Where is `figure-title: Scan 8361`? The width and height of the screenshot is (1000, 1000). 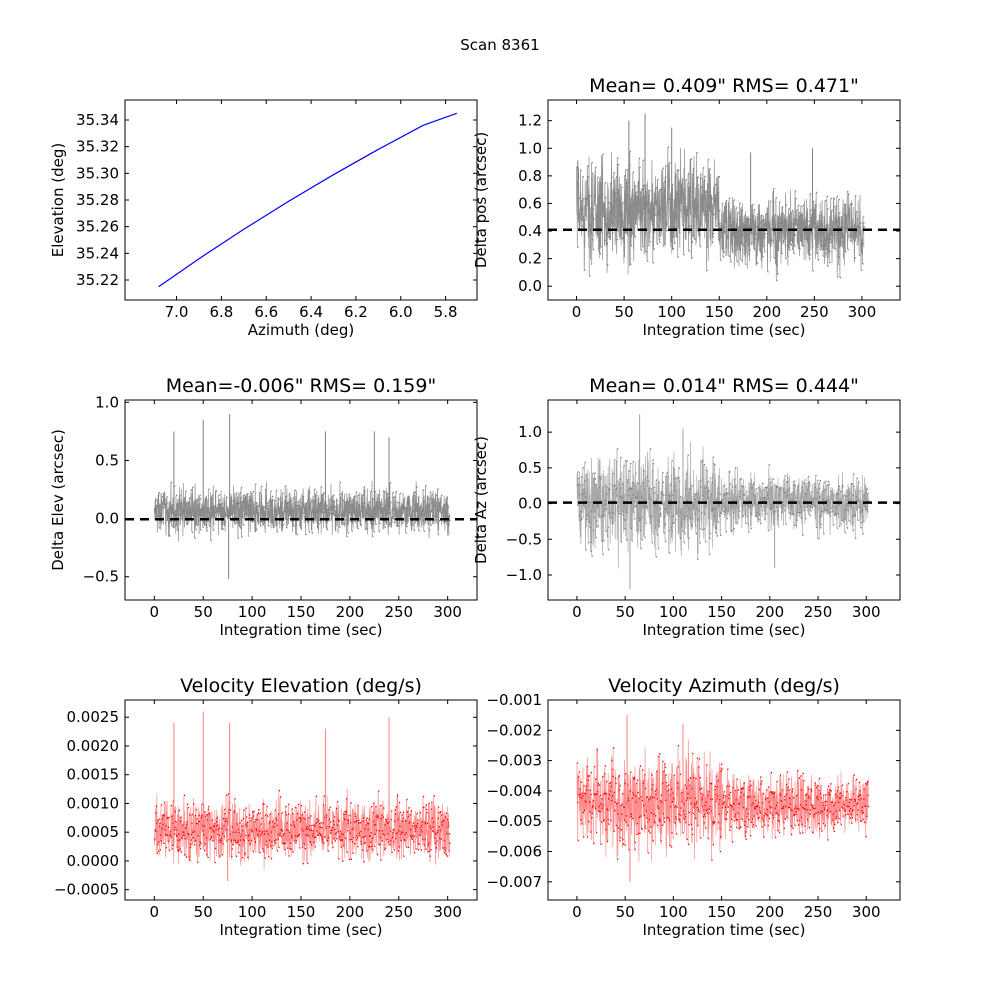 figure-title: Scan 8361 is located at coordinates (499, 45).